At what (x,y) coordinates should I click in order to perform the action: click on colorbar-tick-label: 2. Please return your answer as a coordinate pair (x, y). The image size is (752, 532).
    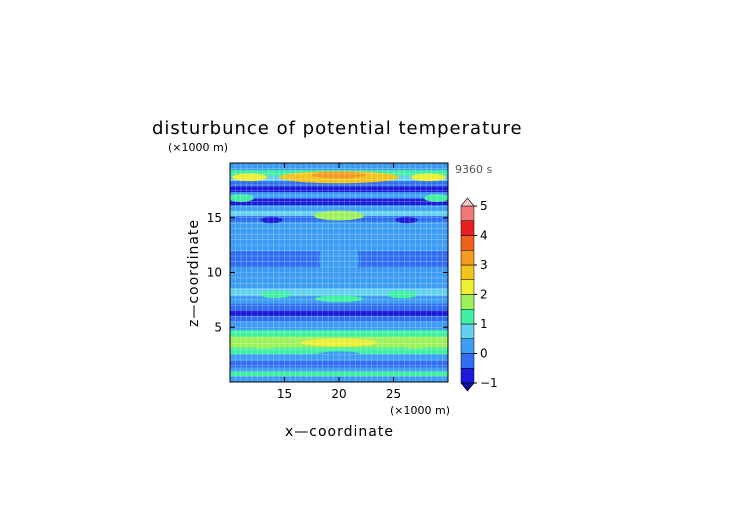
    Looking at the image, I should click on (484, 295).